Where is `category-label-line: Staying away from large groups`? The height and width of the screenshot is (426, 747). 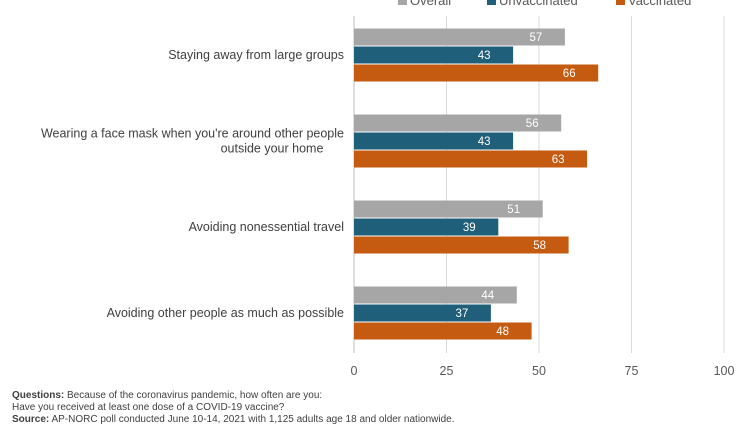 category-label-line: Staying away from large groups is located at coordinates (256, 55).